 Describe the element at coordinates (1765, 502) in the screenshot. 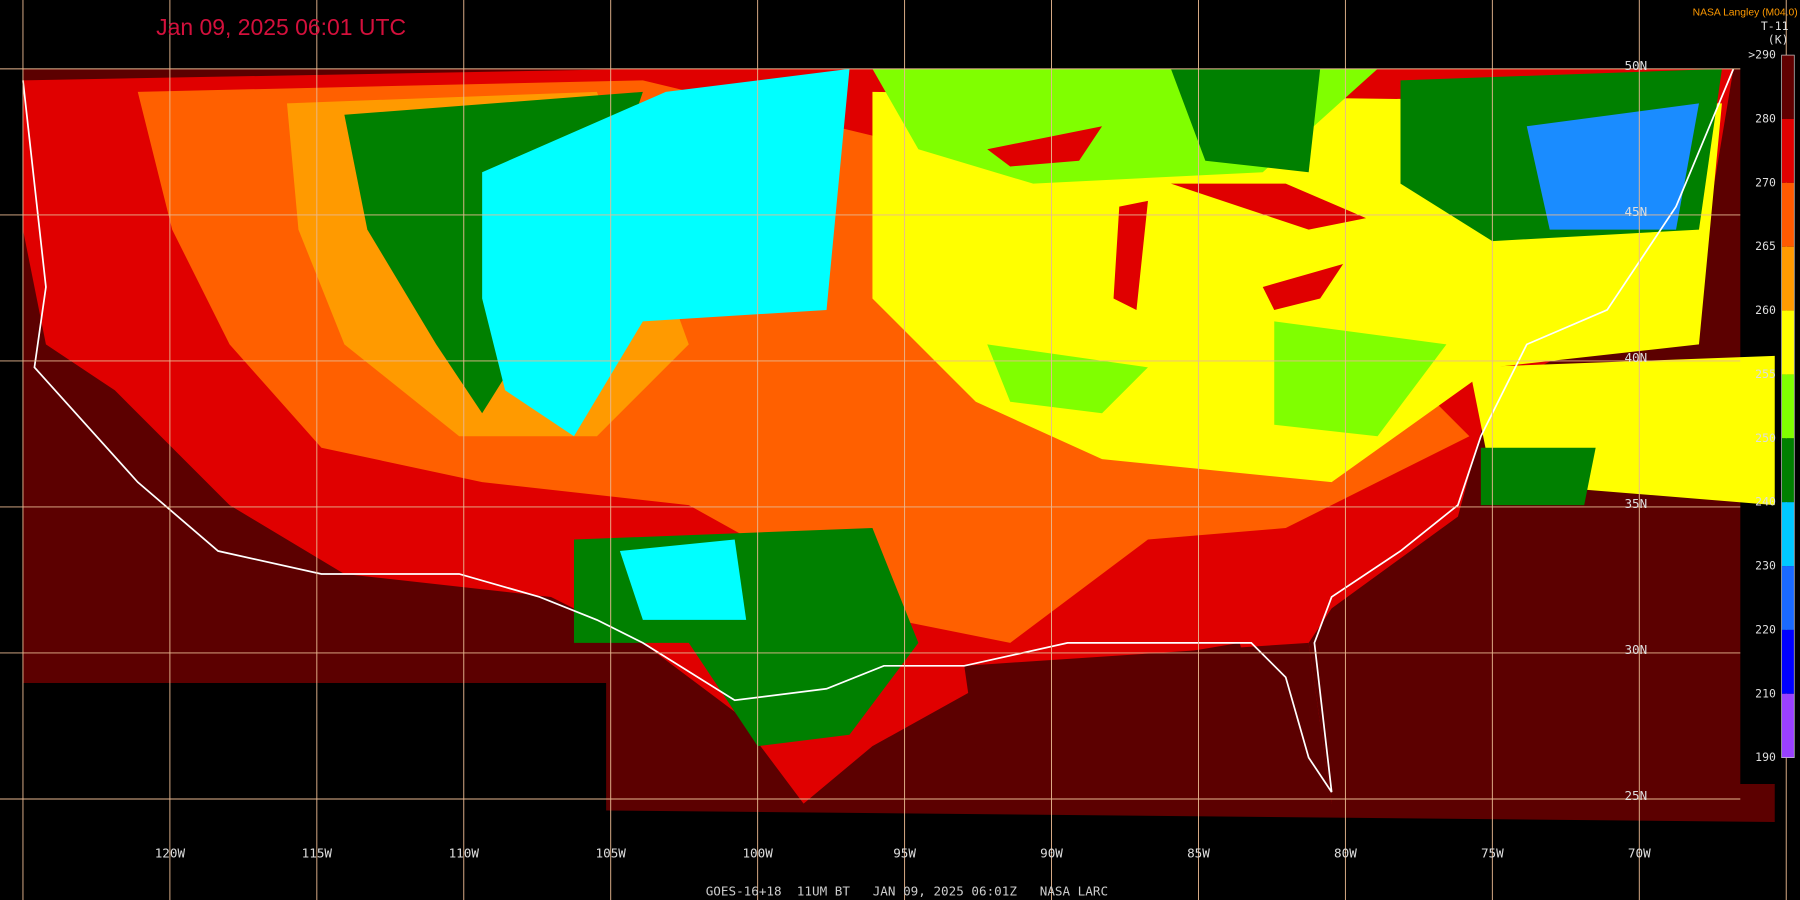

I see `colorbar-label: 240` at that location.